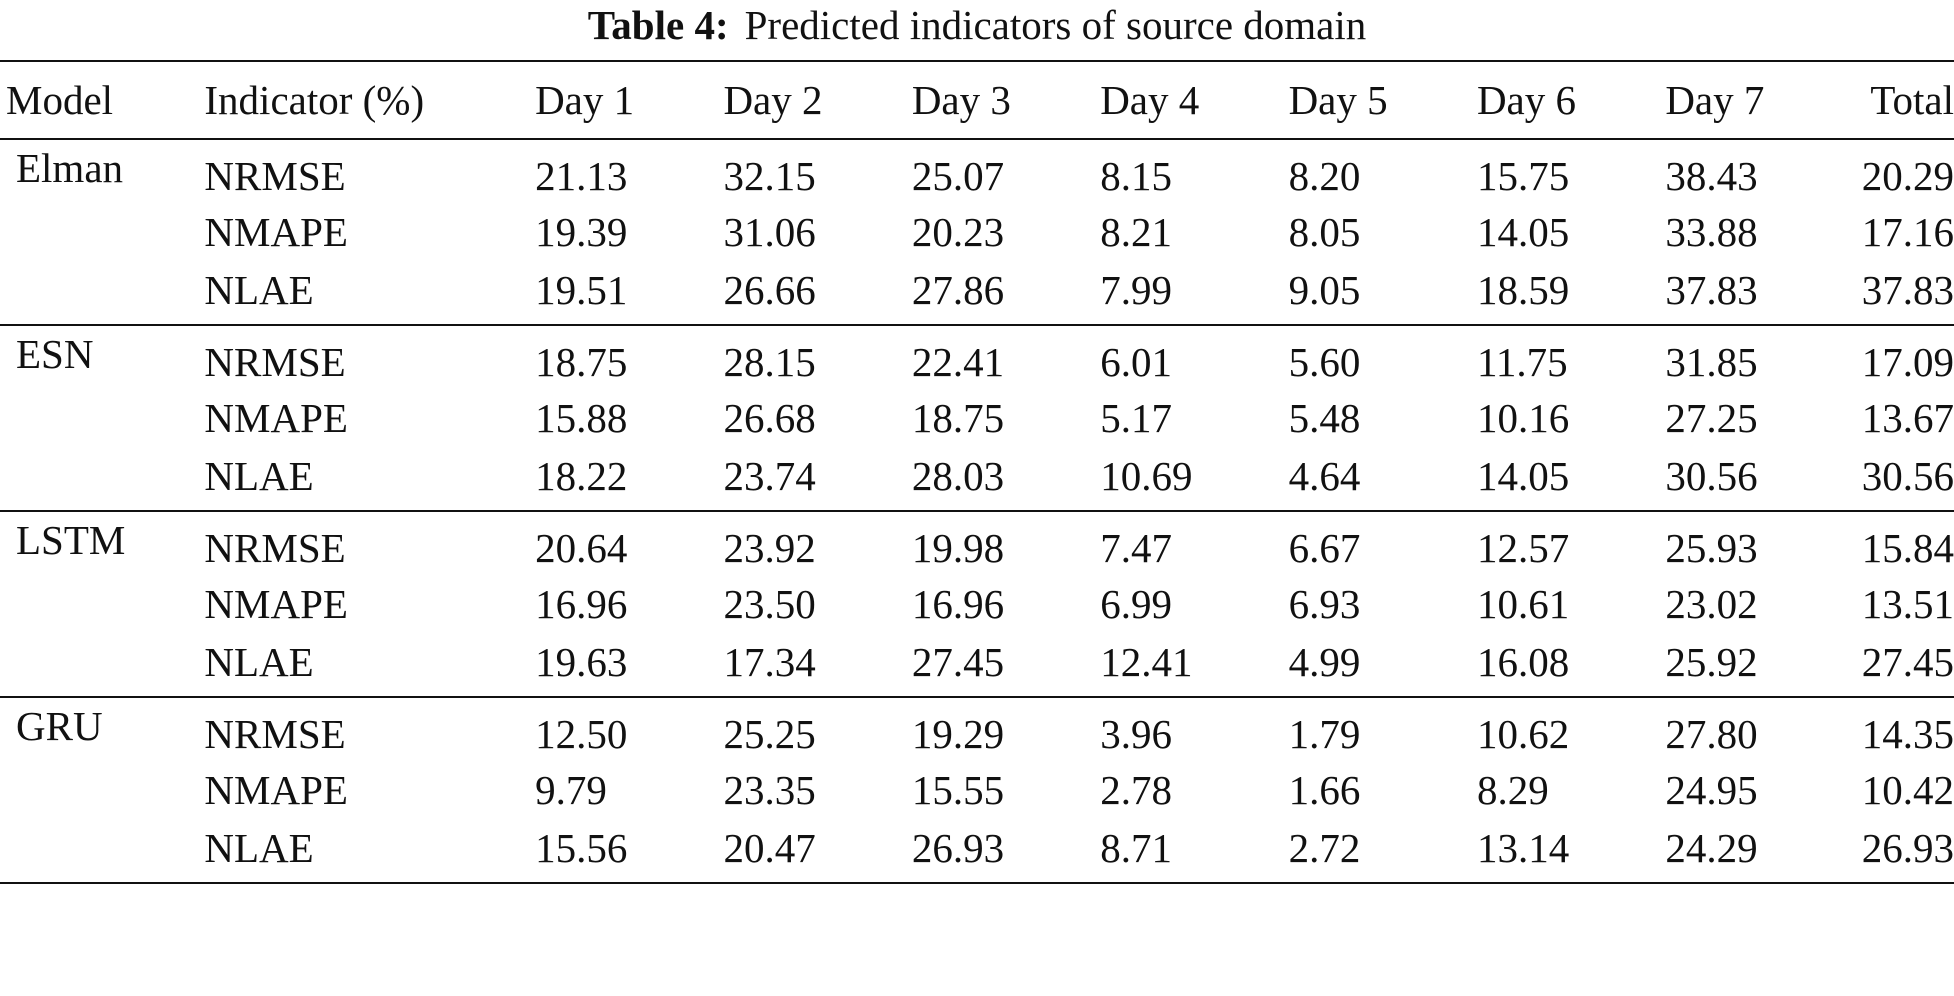  What do you see at coordinates (1324, 733) in the screenshot?
I see `value-cell-day-5: 1.79` at bounding box center [1324, 733].